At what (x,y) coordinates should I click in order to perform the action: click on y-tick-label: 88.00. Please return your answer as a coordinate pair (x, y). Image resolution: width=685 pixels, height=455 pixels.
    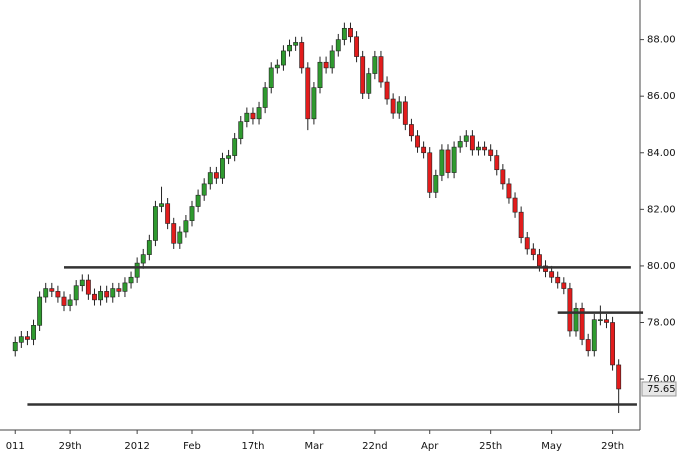
    Looking at the image, I should click on (661, 40).